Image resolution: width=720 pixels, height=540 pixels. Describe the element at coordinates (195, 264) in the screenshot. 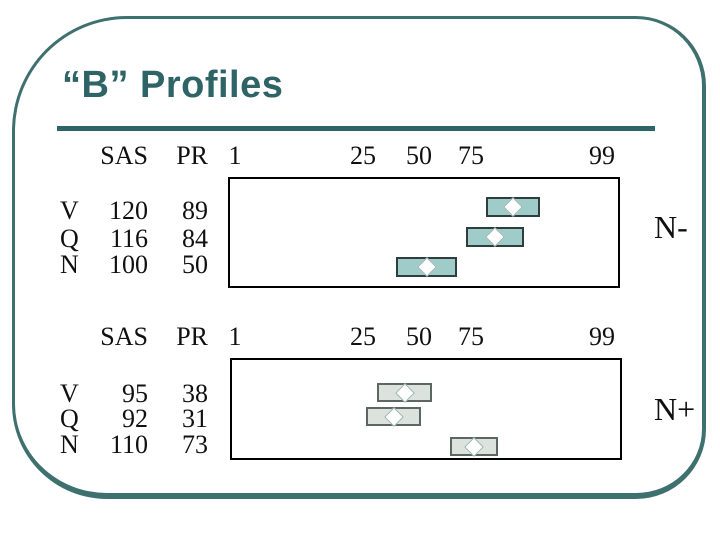

I see `pr-value: 50` at that location.